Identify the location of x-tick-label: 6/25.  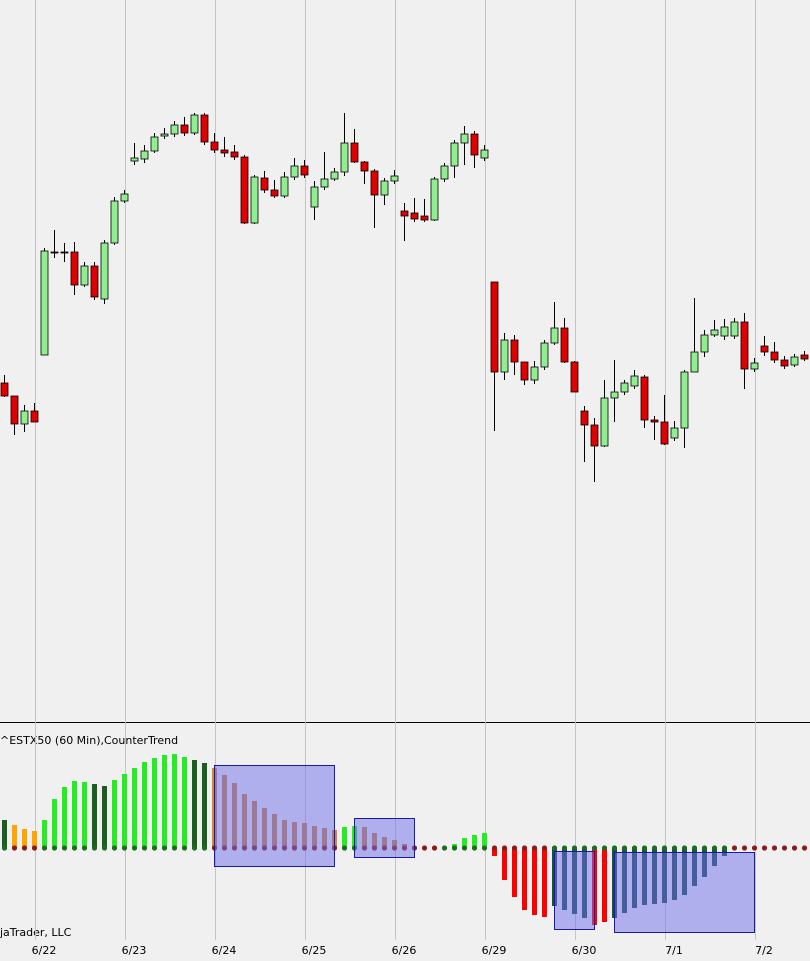
(314, 950).